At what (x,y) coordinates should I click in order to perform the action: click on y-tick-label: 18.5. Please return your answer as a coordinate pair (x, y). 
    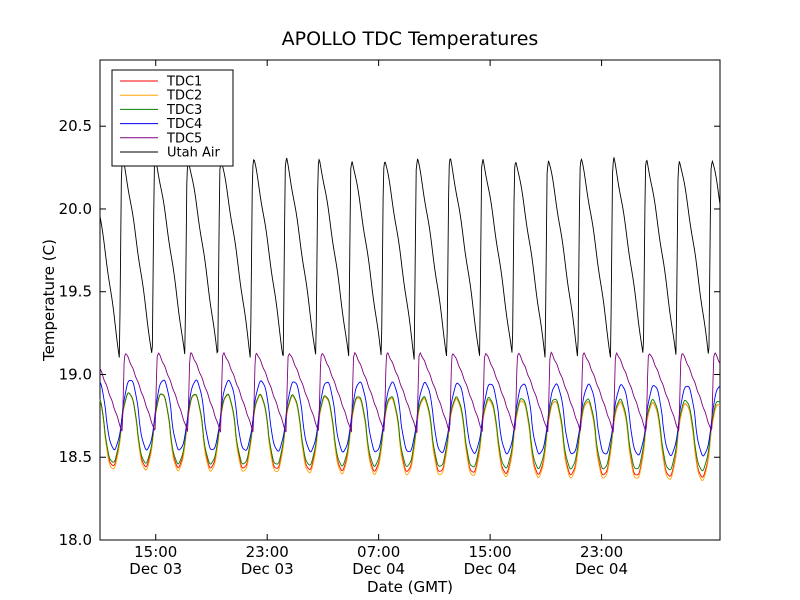
    Looking at the image, I should click on (75, 457).